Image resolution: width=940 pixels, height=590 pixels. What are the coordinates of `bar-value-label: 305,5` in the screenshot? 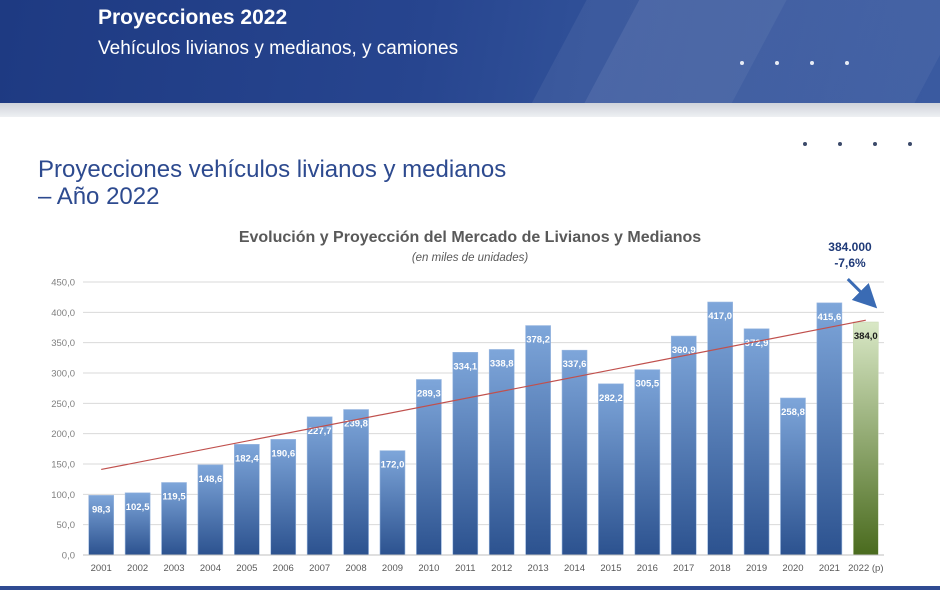 It's located at (647, 384).